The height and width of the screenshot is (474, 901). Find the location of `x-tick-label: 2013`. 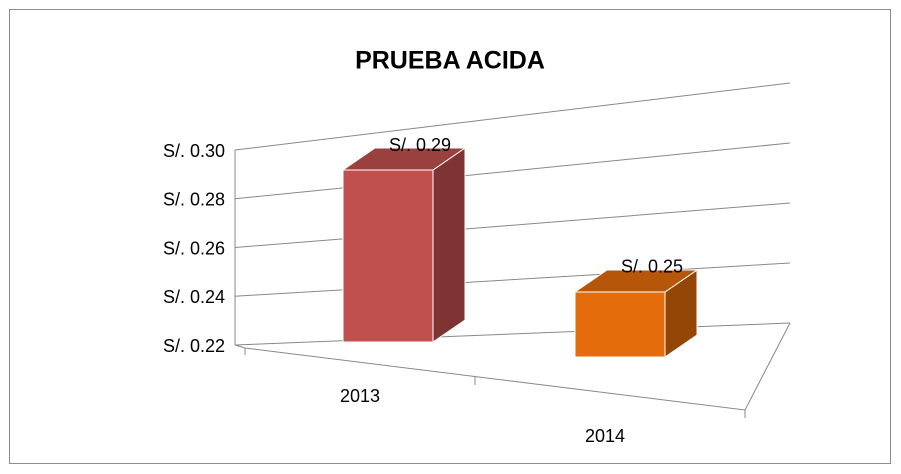

x-tick-label: 2013 is located at coordinates (360, 396).